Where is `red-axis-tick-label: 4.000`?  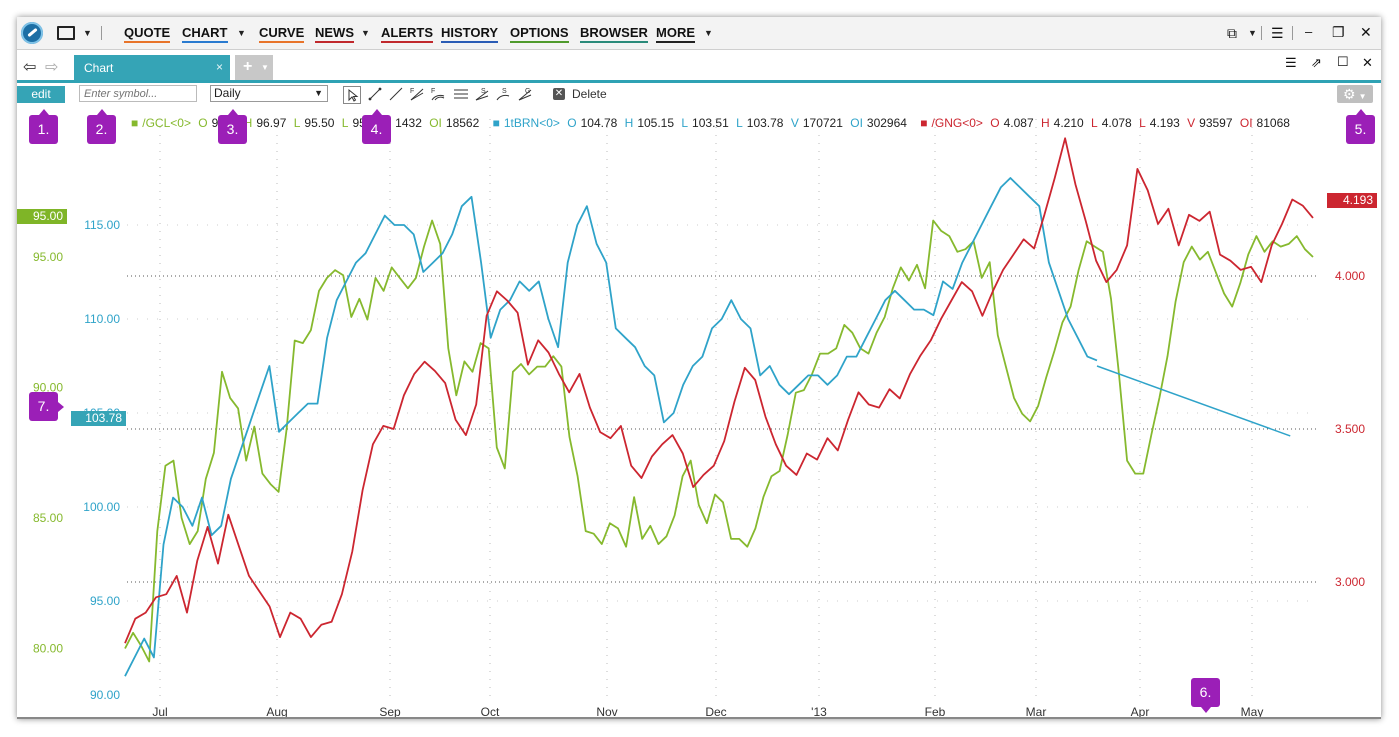
red-axis-tick-label: 4.000 is located at coordinates (1350, 276).